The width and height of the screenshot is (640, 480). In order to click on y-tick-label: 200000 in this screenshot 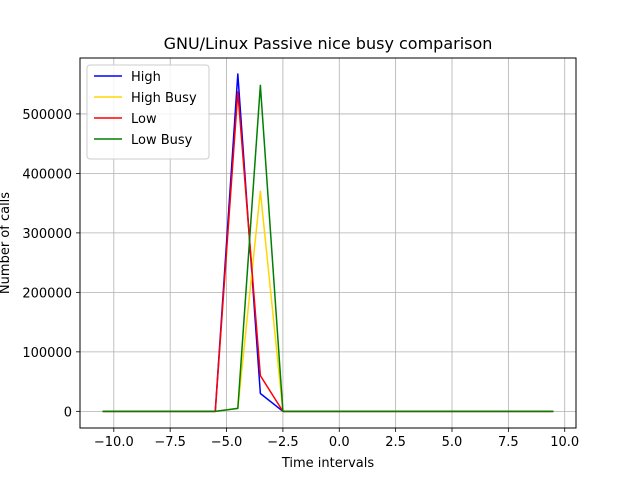, I will do `click(47, 293)`.